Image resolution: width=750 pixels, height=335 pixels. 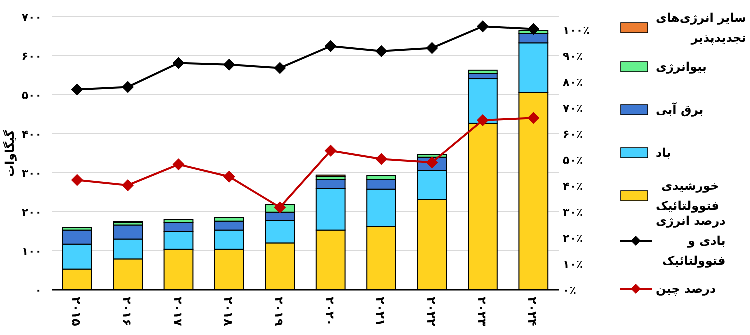 I want to click on y2-tick-label: ۴۰٪, so click(x=573, y=186).